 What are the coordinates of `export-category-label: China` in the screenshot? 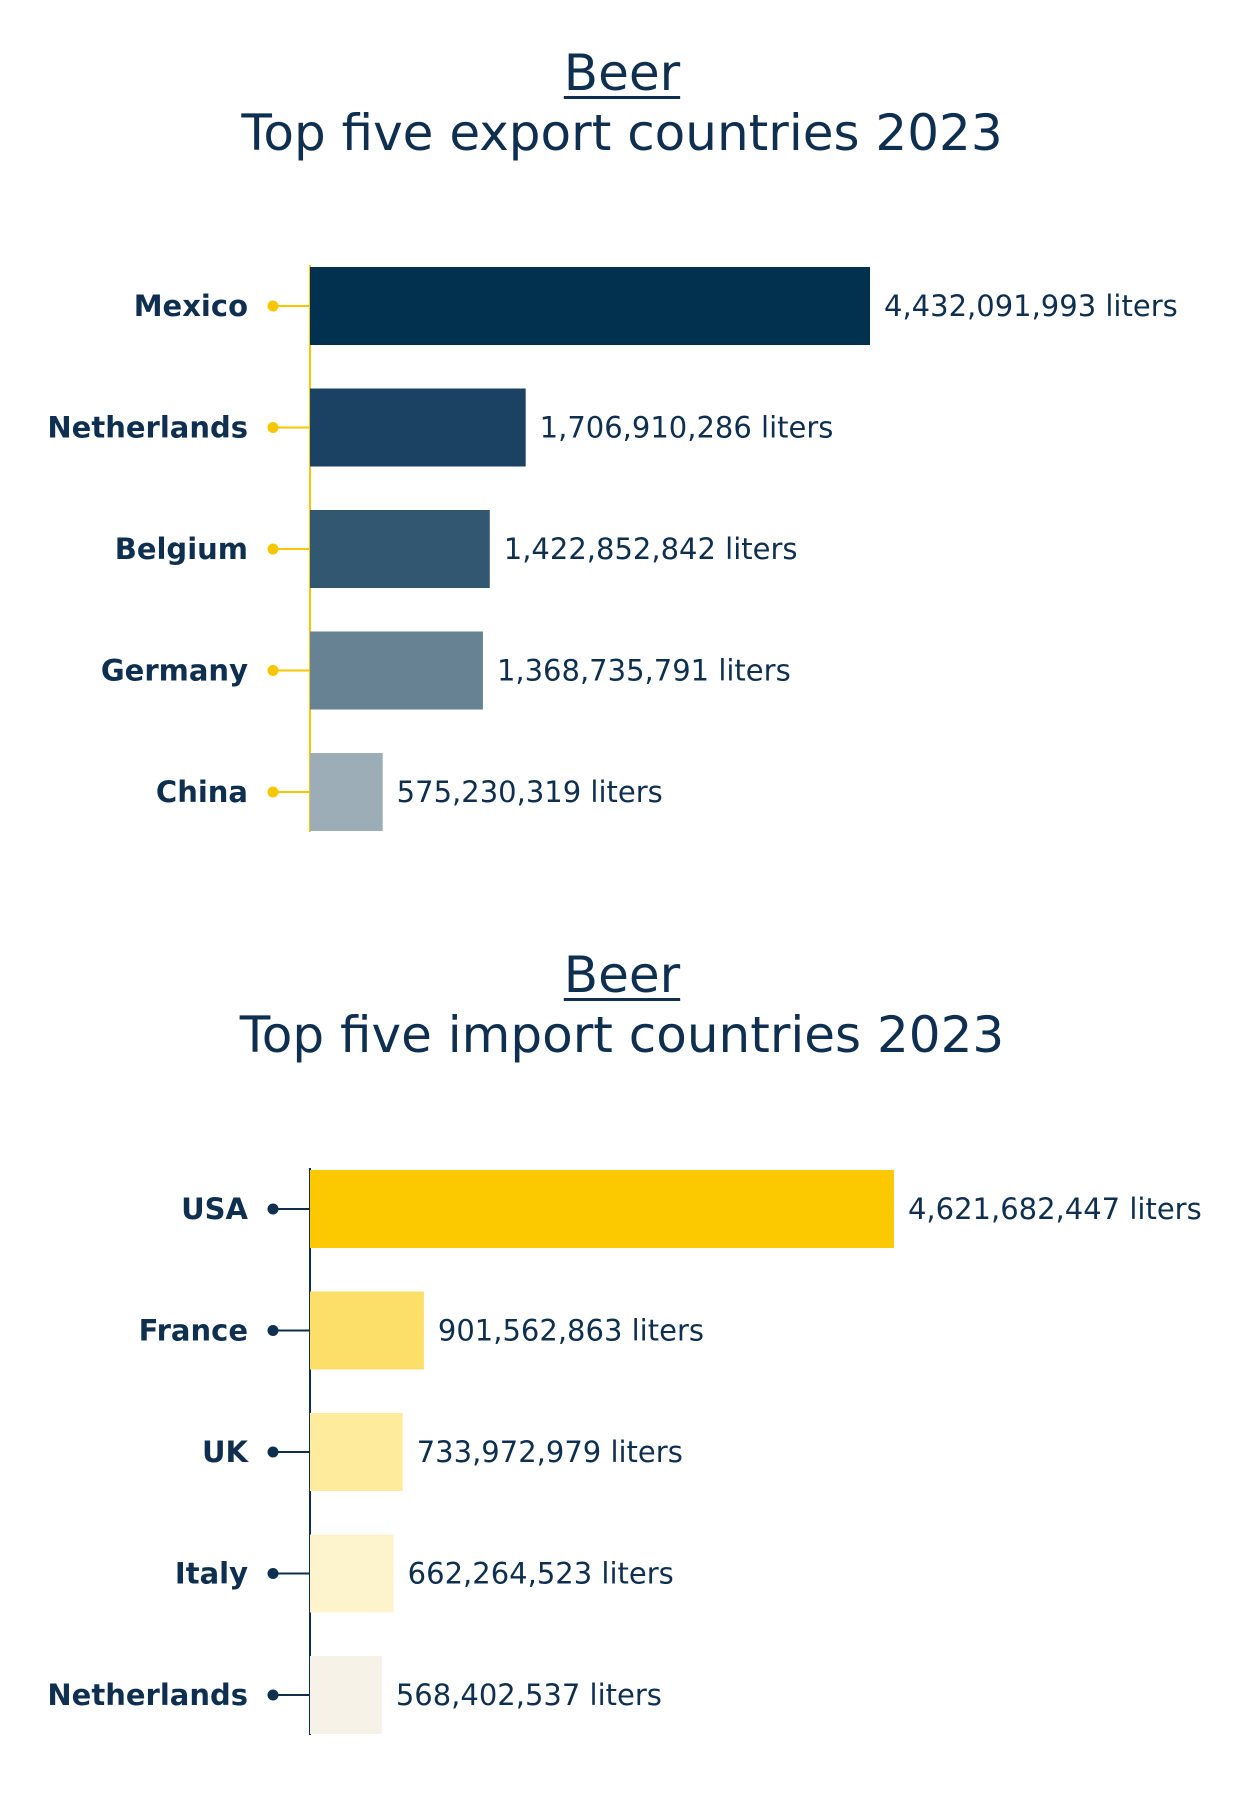 It's located at (202, 792).